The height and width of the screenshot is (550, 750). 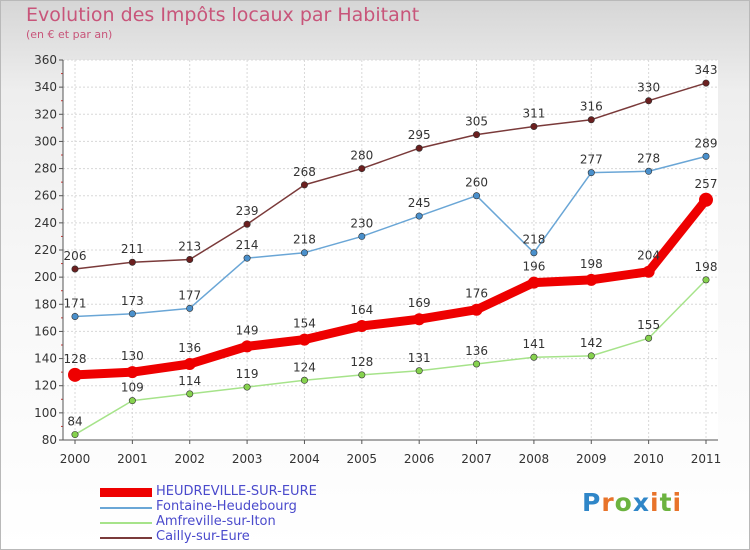 What do you see at coordinates (592, 502) in the screenshot?
I see `logo-letter: P` at bounding box center [592, 502].